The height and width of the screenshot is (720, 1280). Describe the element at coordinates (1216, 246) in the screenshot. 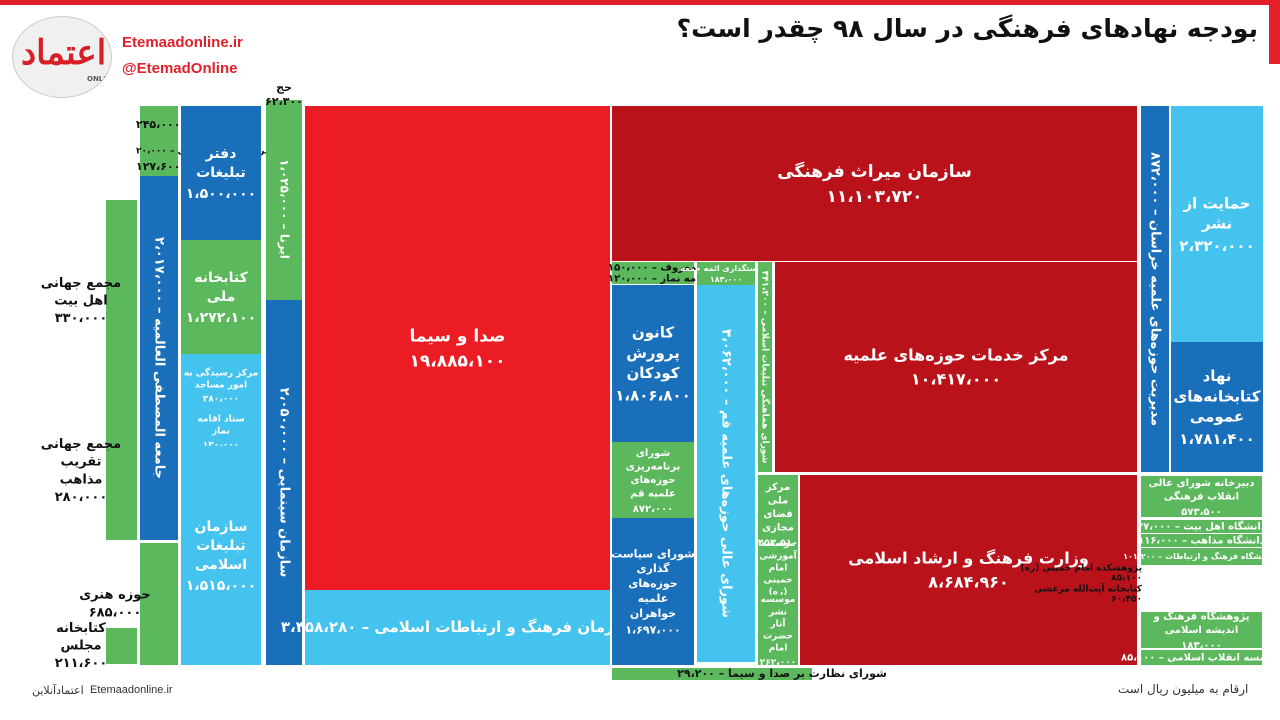

I see `treemap-value-hemayat: ۲،۳۲۰،۰۰۰` at that location.